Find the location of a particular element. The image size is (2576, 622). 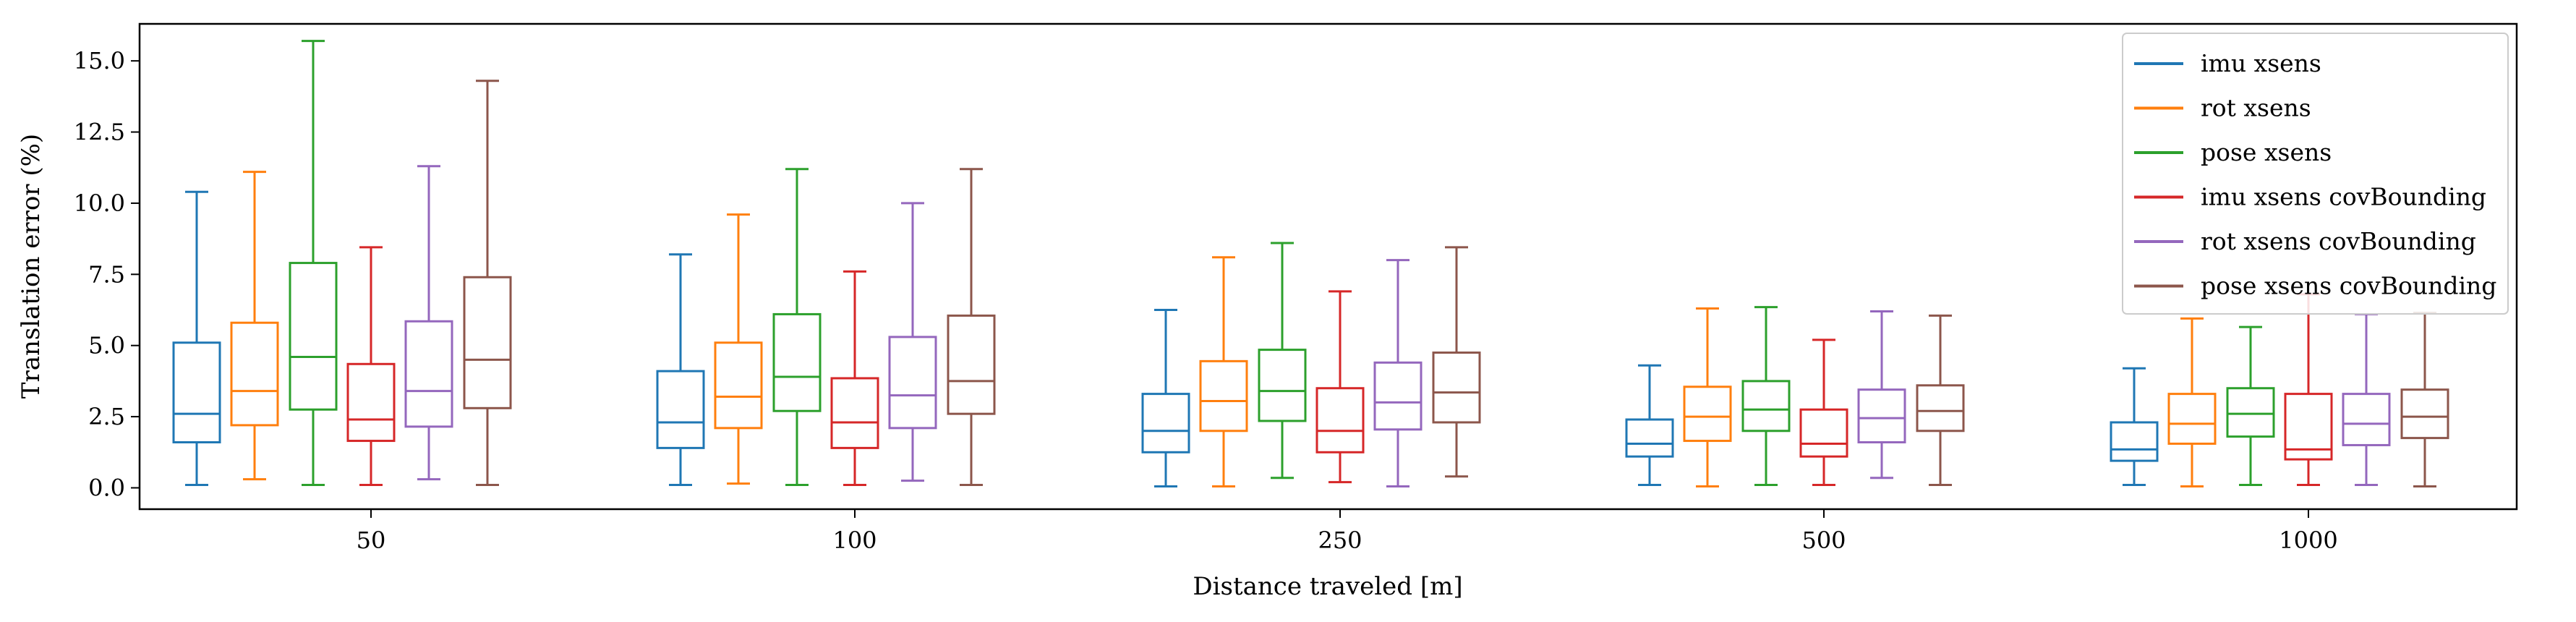

y-tick-label: 10.0 is located at coordinates (100, 203).